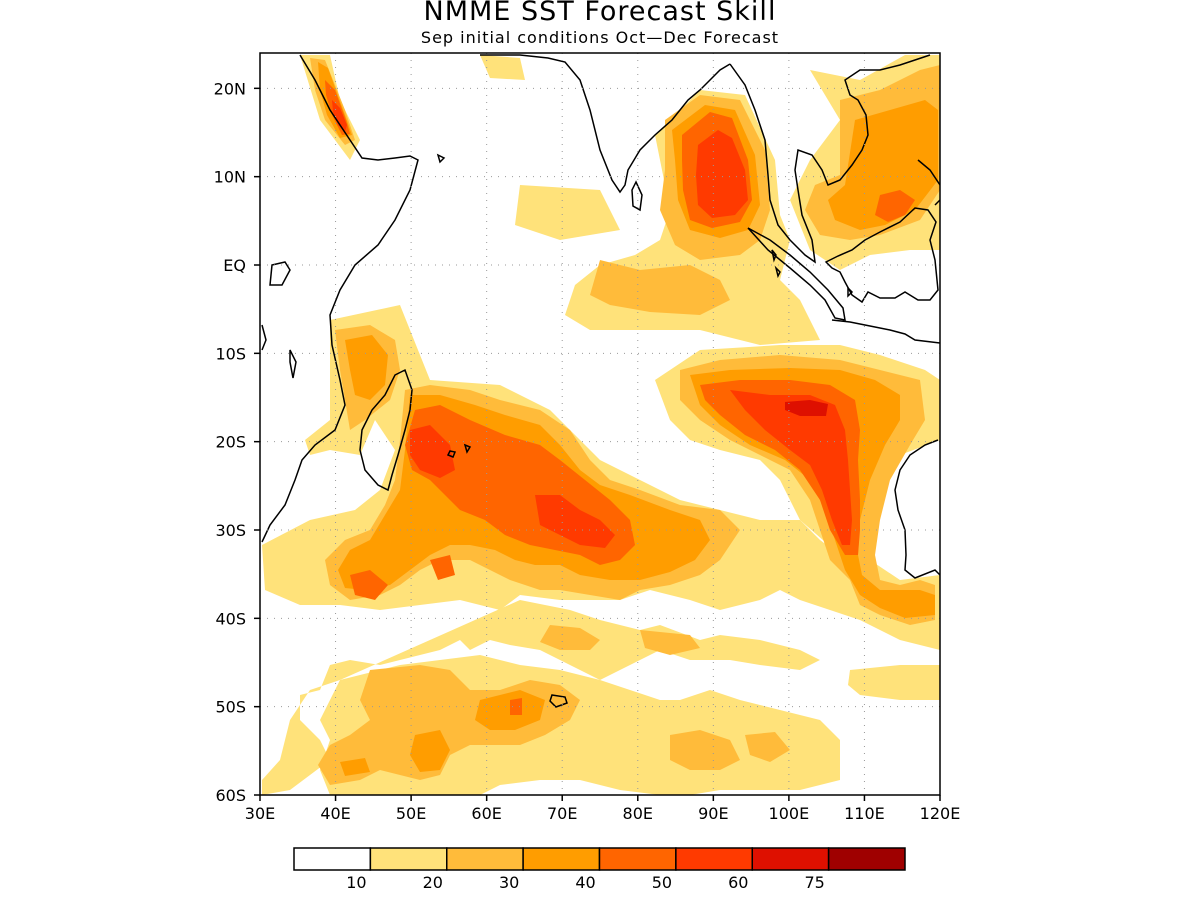 This screenshot has width=1200, height=900. What do you see at coordinates (864, 813) in the screenshot?
I see `lon-tick-label: 110E` at bounding box center [864, 813].